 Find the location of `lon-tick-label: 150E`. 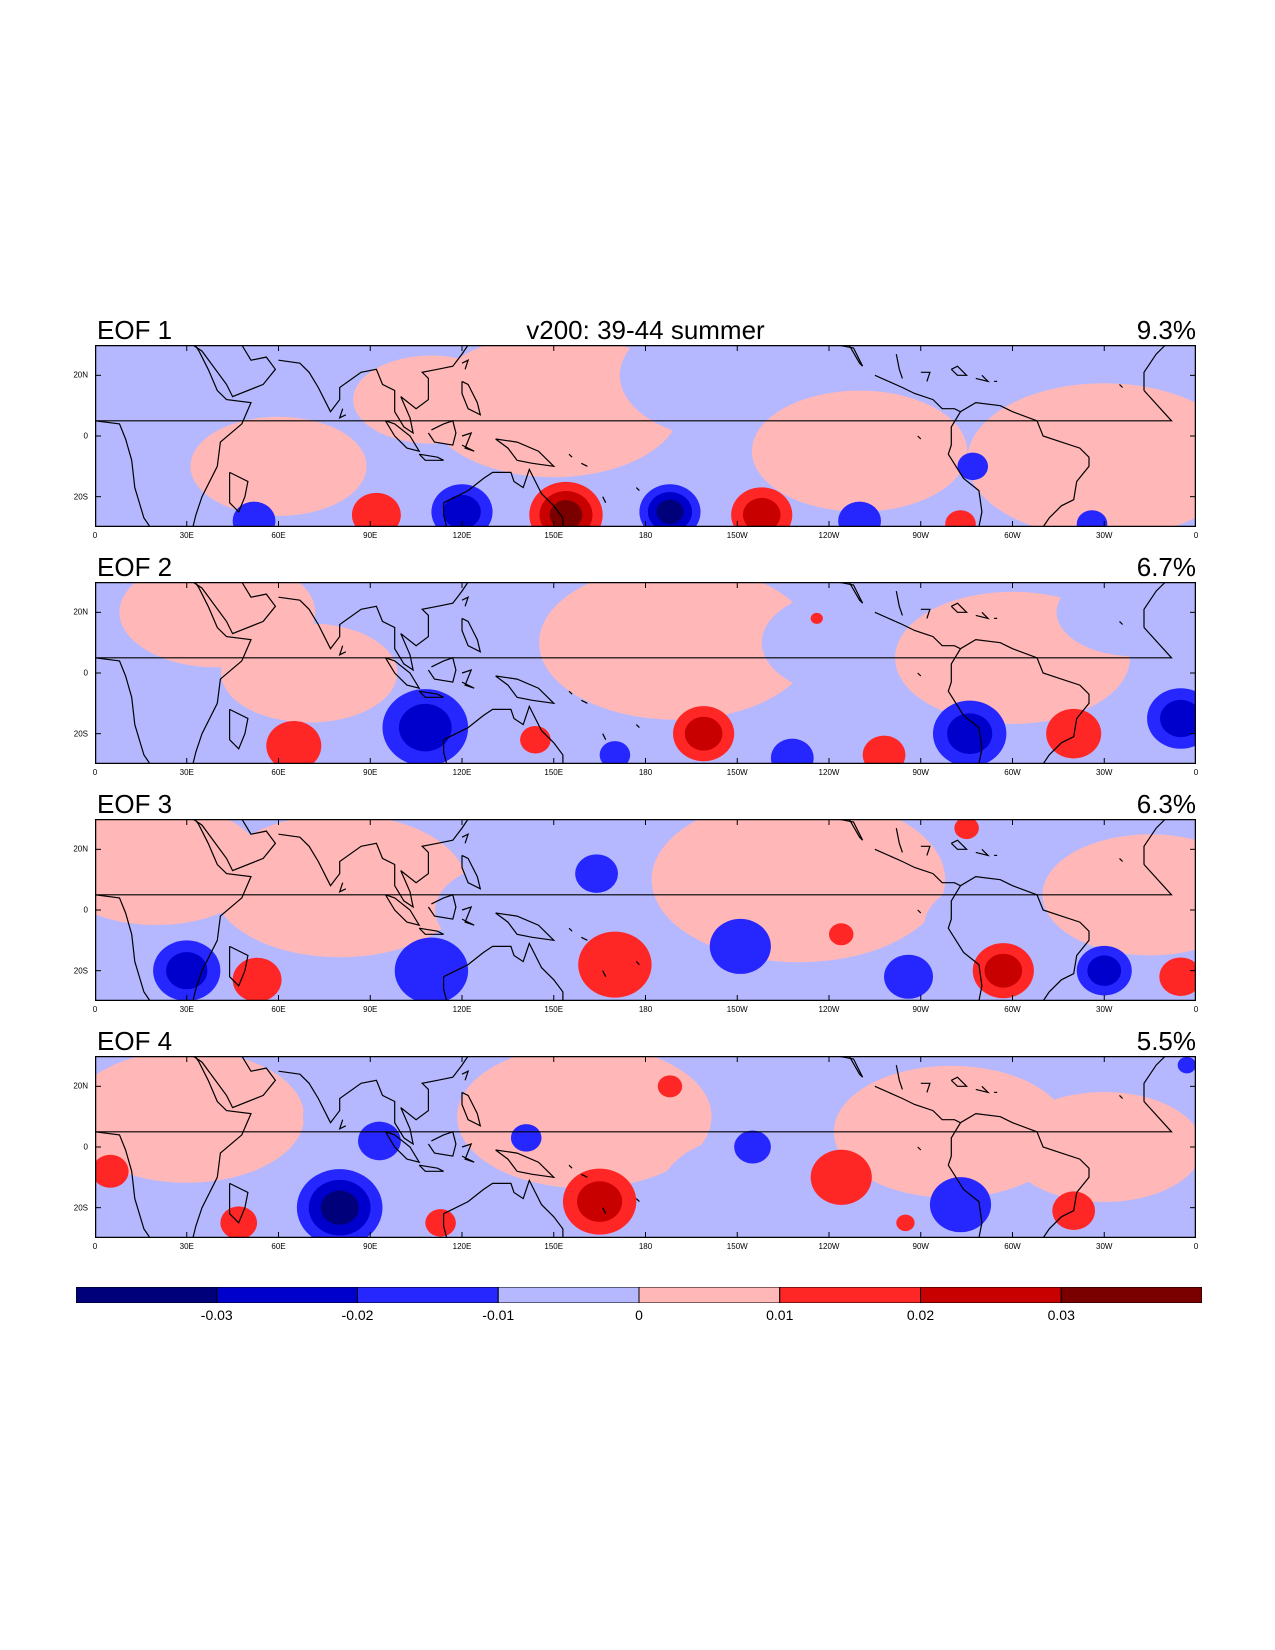

lon-tick-label: 150E is located at coordinates (554, 772).